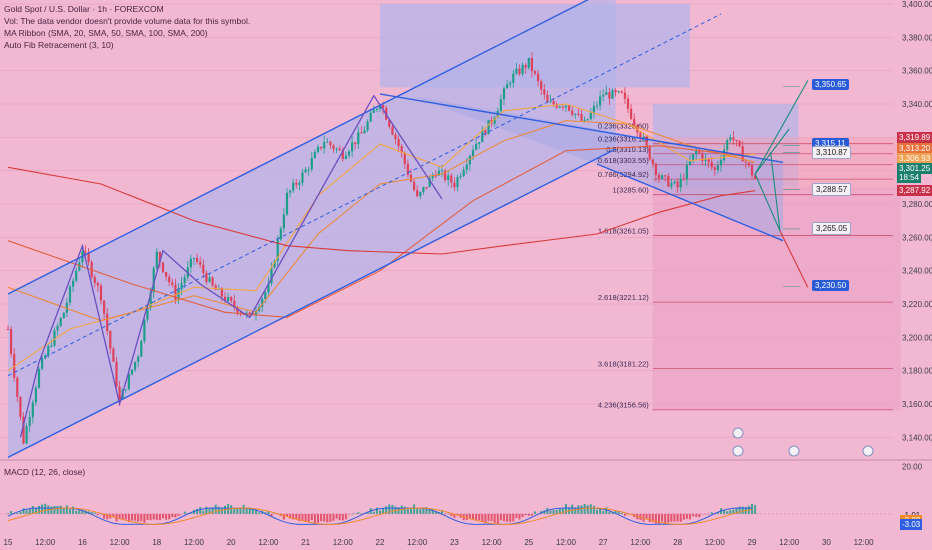 This screenshot has width=932, height=550. Describe the element at coordinates (631, 190) in the screenshot. I see `fib-label: 1(3285.60)` at that location.